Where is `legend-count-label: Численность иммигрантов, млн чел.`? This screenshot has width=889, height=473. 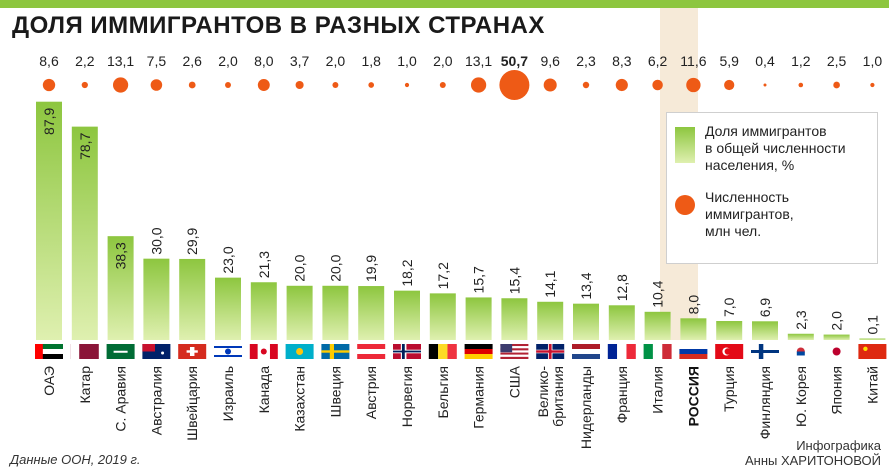 legend-count-label: Численность иммигрантов, млн чел. is located at coordinates (749, 214).